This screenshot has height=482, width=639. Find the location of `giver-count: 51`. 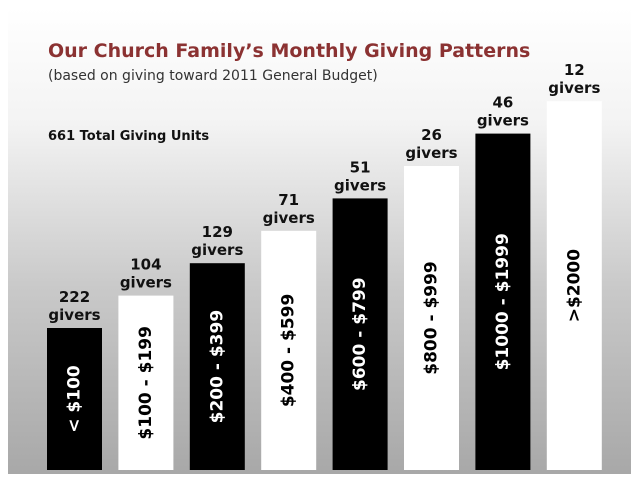

giver-count: 51 is located at coordinates (360, 167).